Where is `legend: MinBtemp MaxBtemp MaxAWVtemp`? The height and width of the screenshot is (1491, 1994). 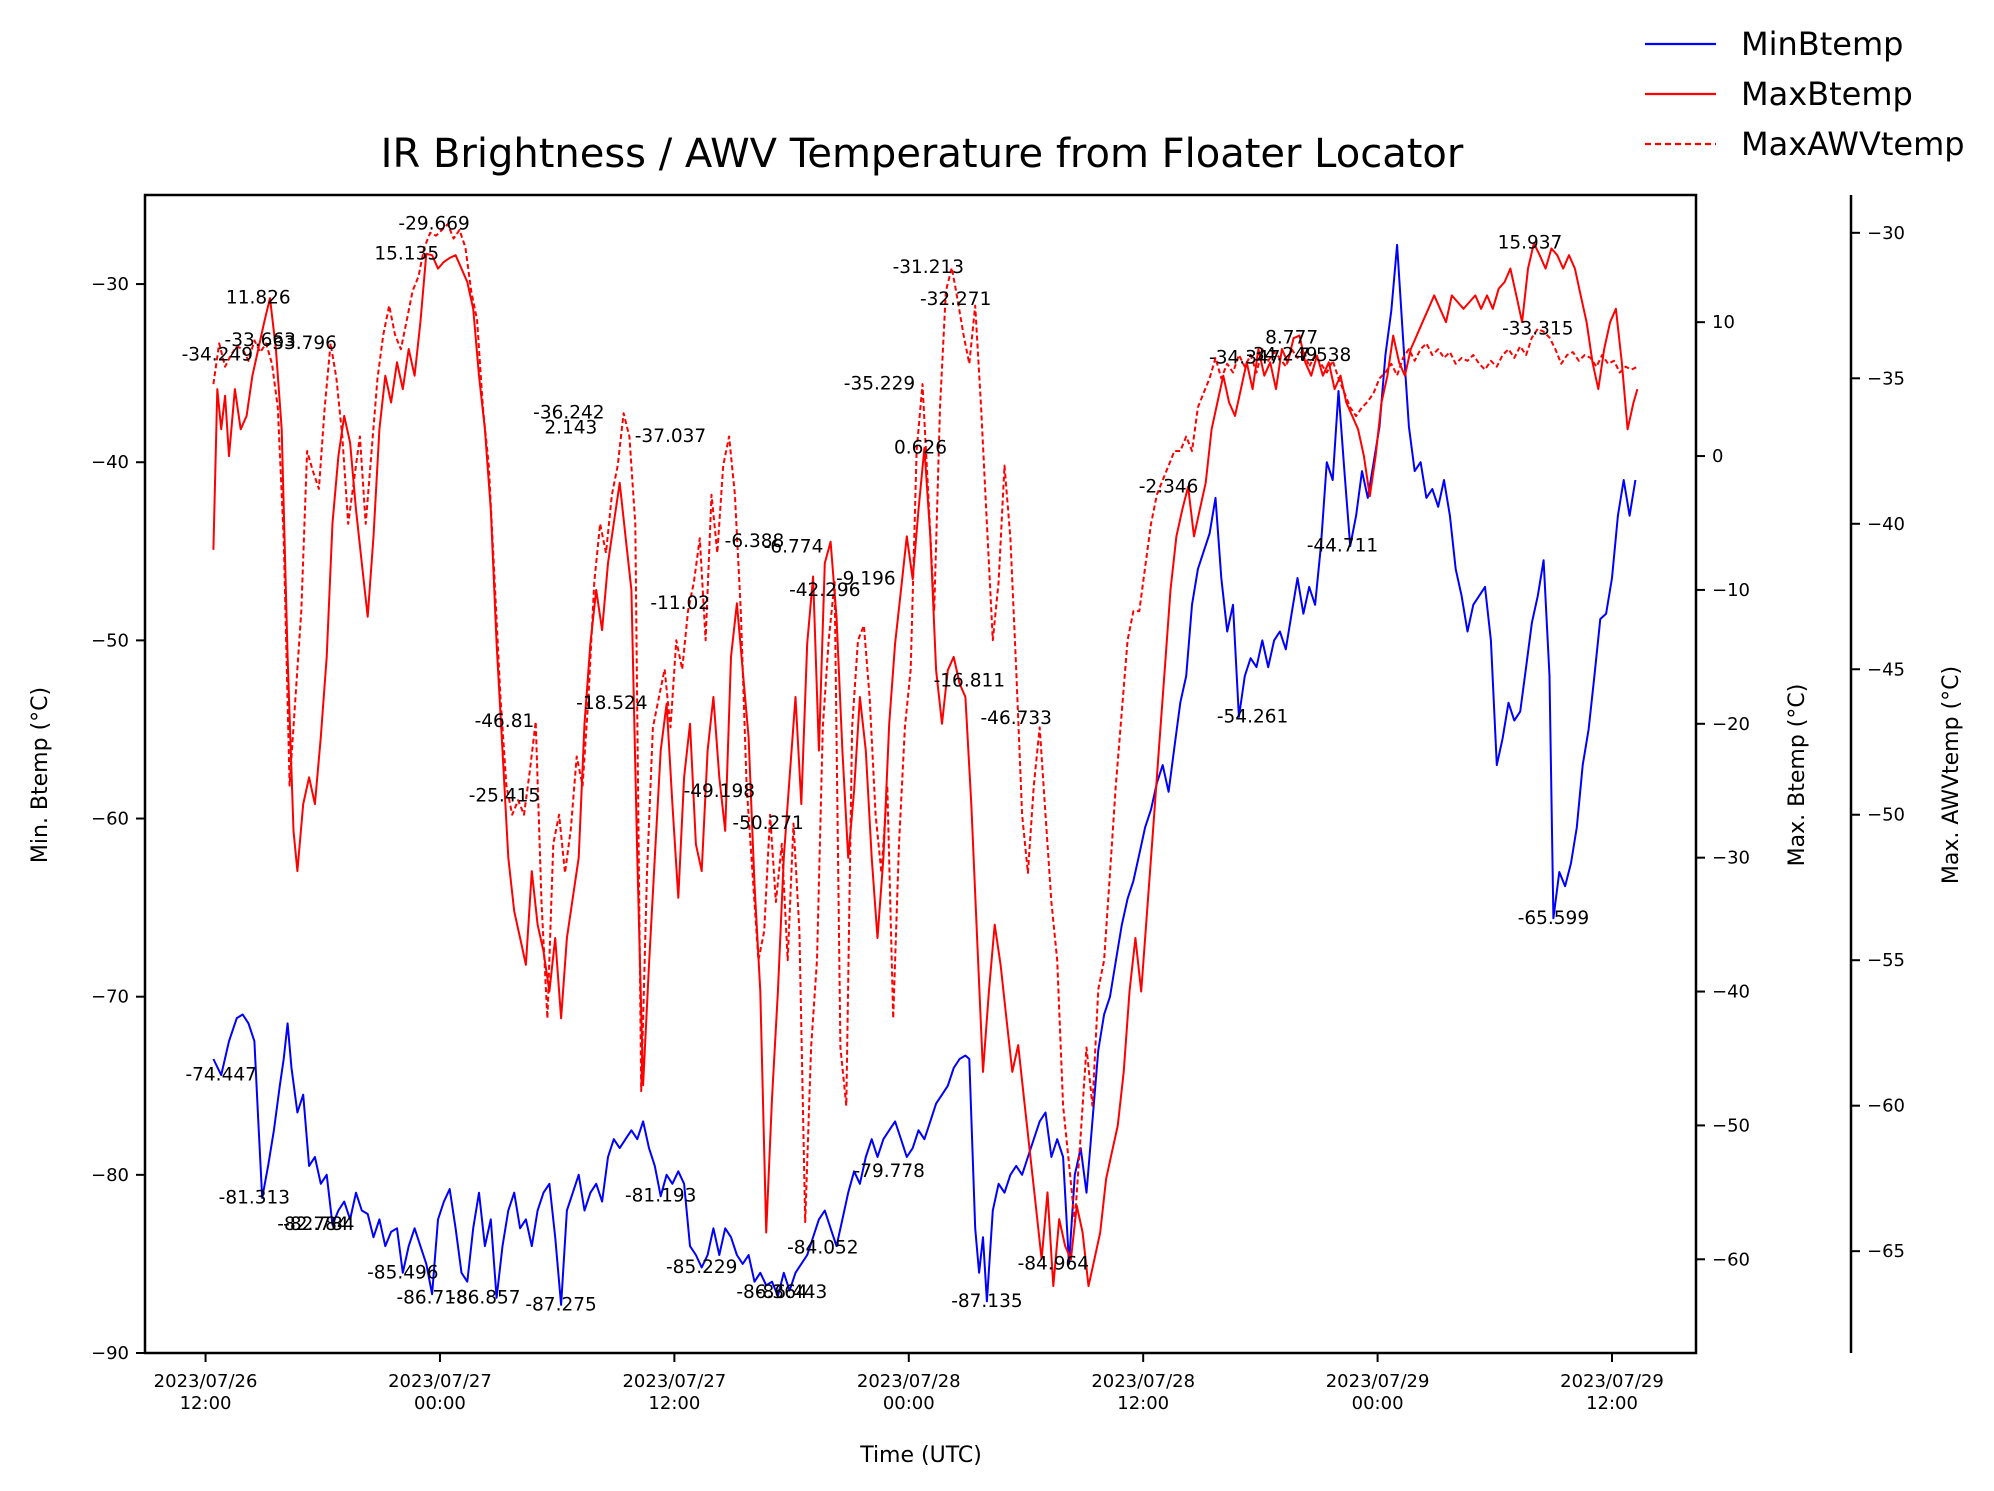
legend: MinBtemp MaxBtemp MaxAWVtemp is located at coordinates (1805, 94).